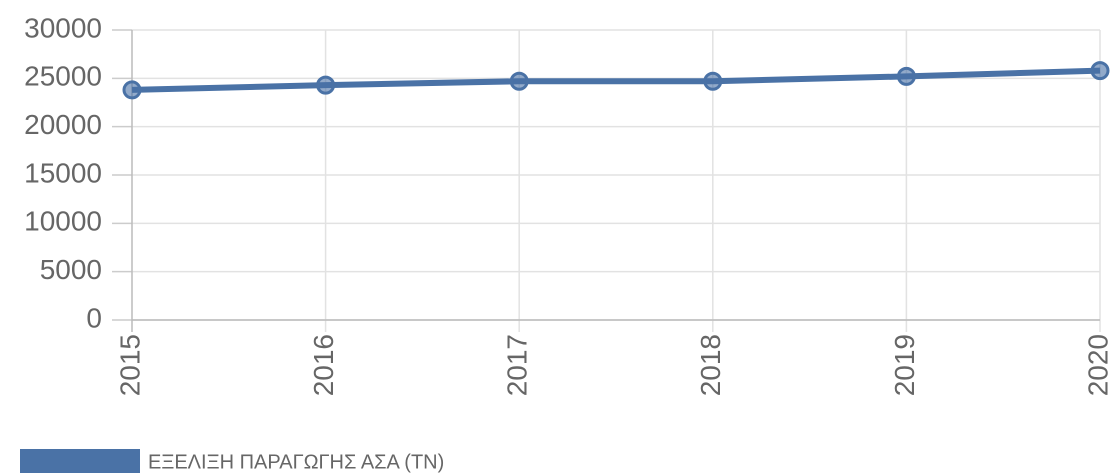  What do you see at coordinates (296, 462) in the screenshot?
I see `legend-label: ΕΞΕΛΙΞΗ ΠΑΡΑΓΩΓΗΣ ΑΣΑ (ΤΝ)` at bounding box center [296, 462].